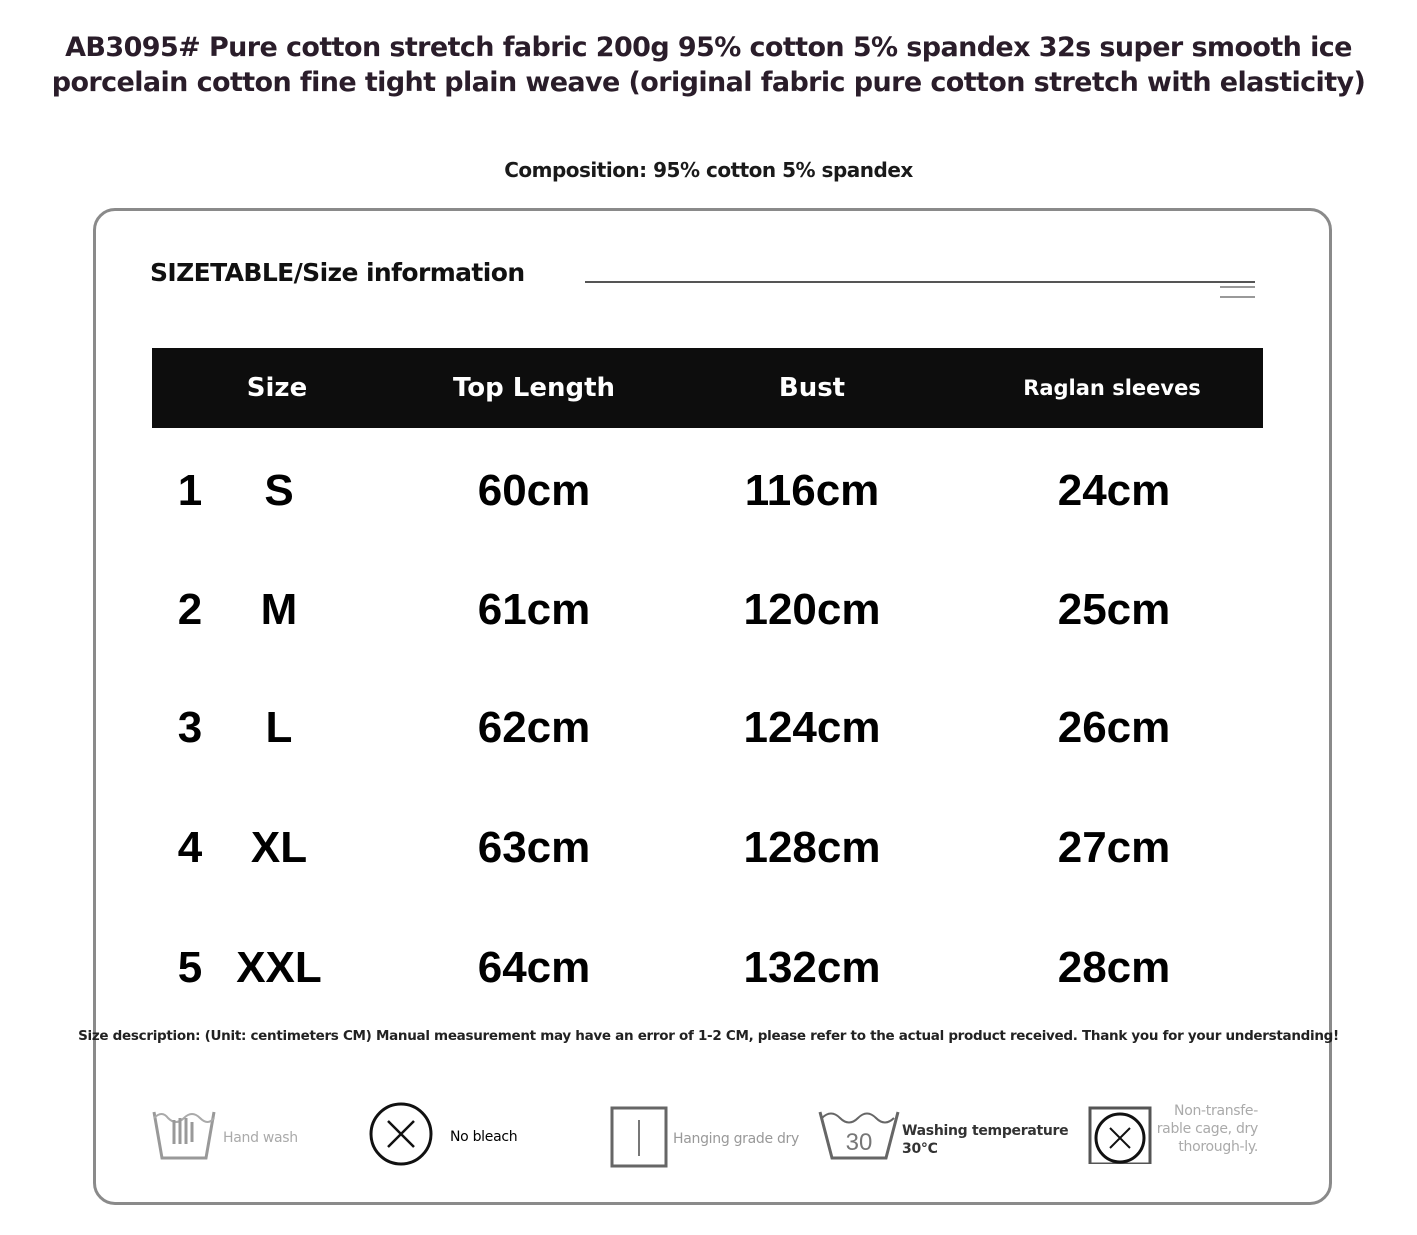 The height and width of the screenshot is (1235, 1417). I want to click on size-label: XXL, so click(279, 967).